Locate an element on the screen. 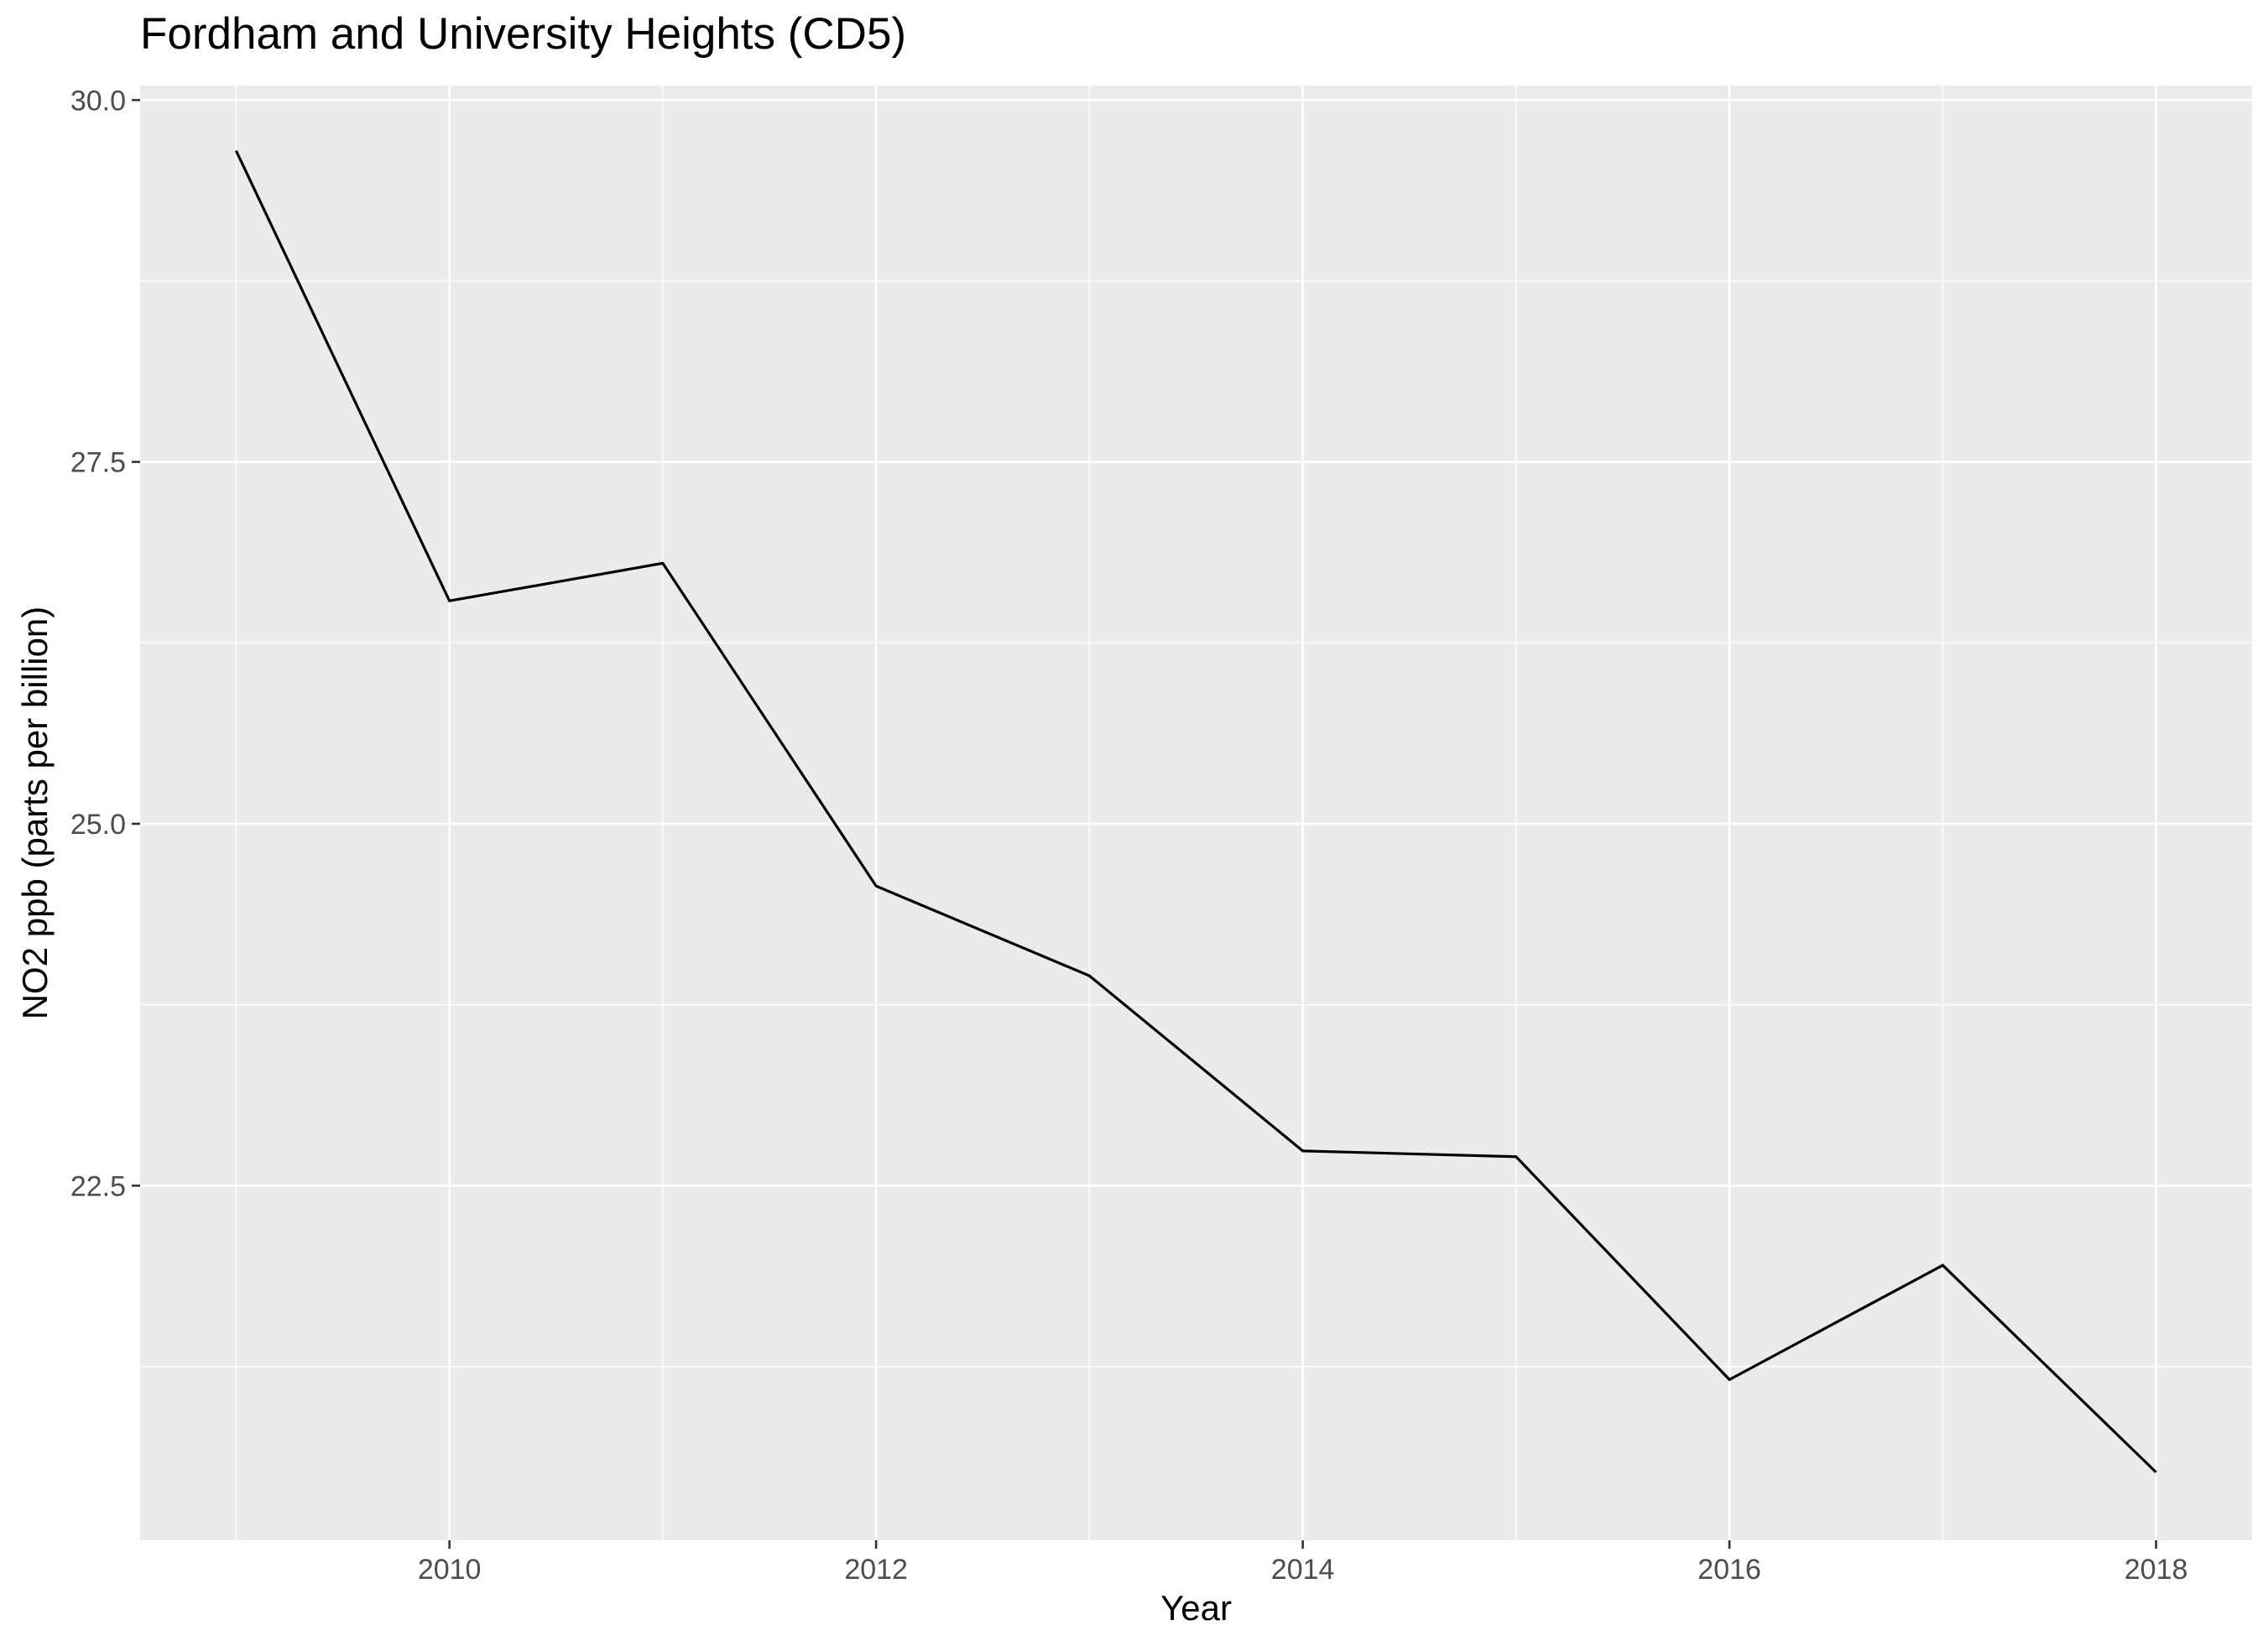 The image size is (2268, 1646). x-tick-label: 2016 is located at coordinates (1729, 1570).